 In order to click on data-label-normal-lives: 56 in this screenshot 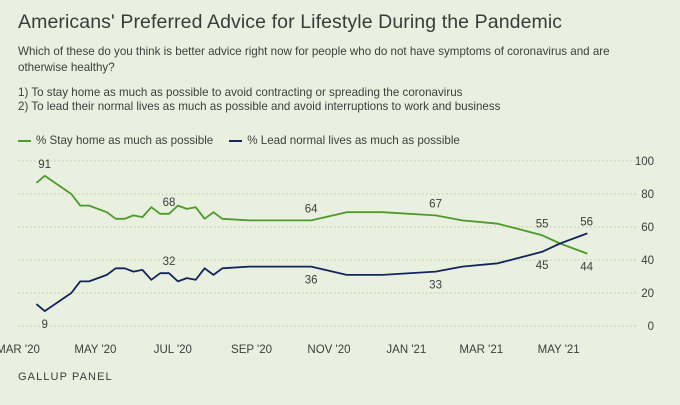, I will do `click(586, 223)`.